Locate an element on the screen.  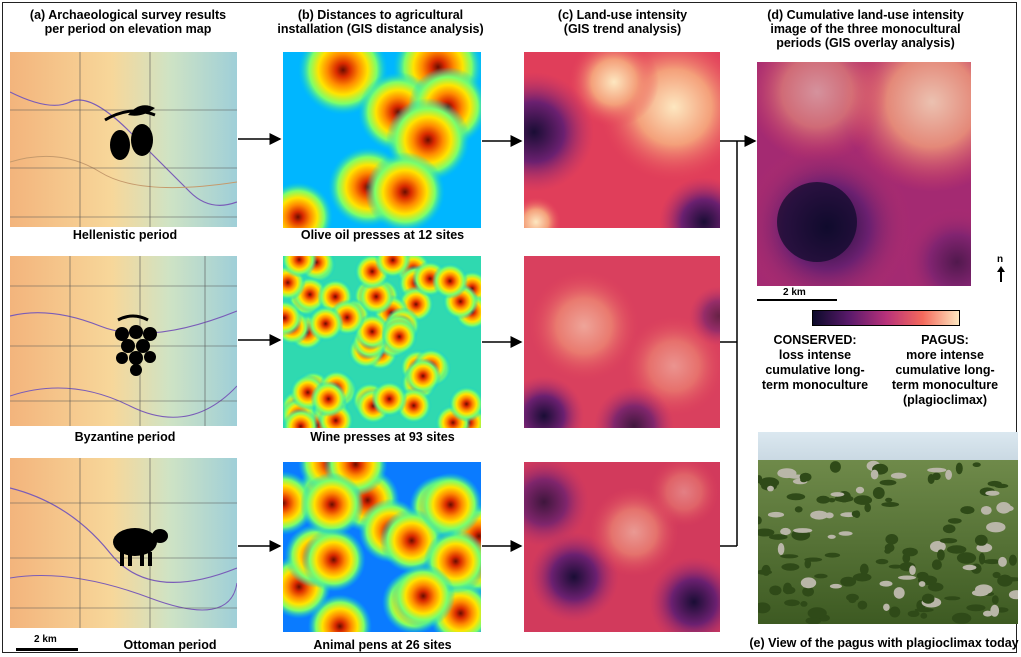
legend-colorbar is located at coordinates (886, 318).